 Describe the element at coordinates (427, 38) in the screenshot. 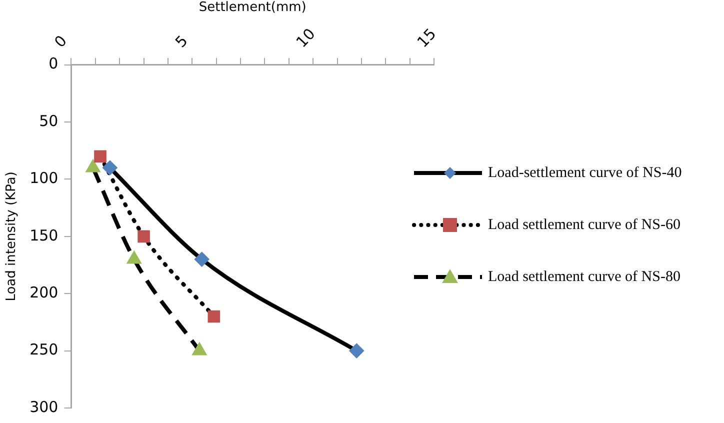

I see `x-tick-label: 15` at that location.